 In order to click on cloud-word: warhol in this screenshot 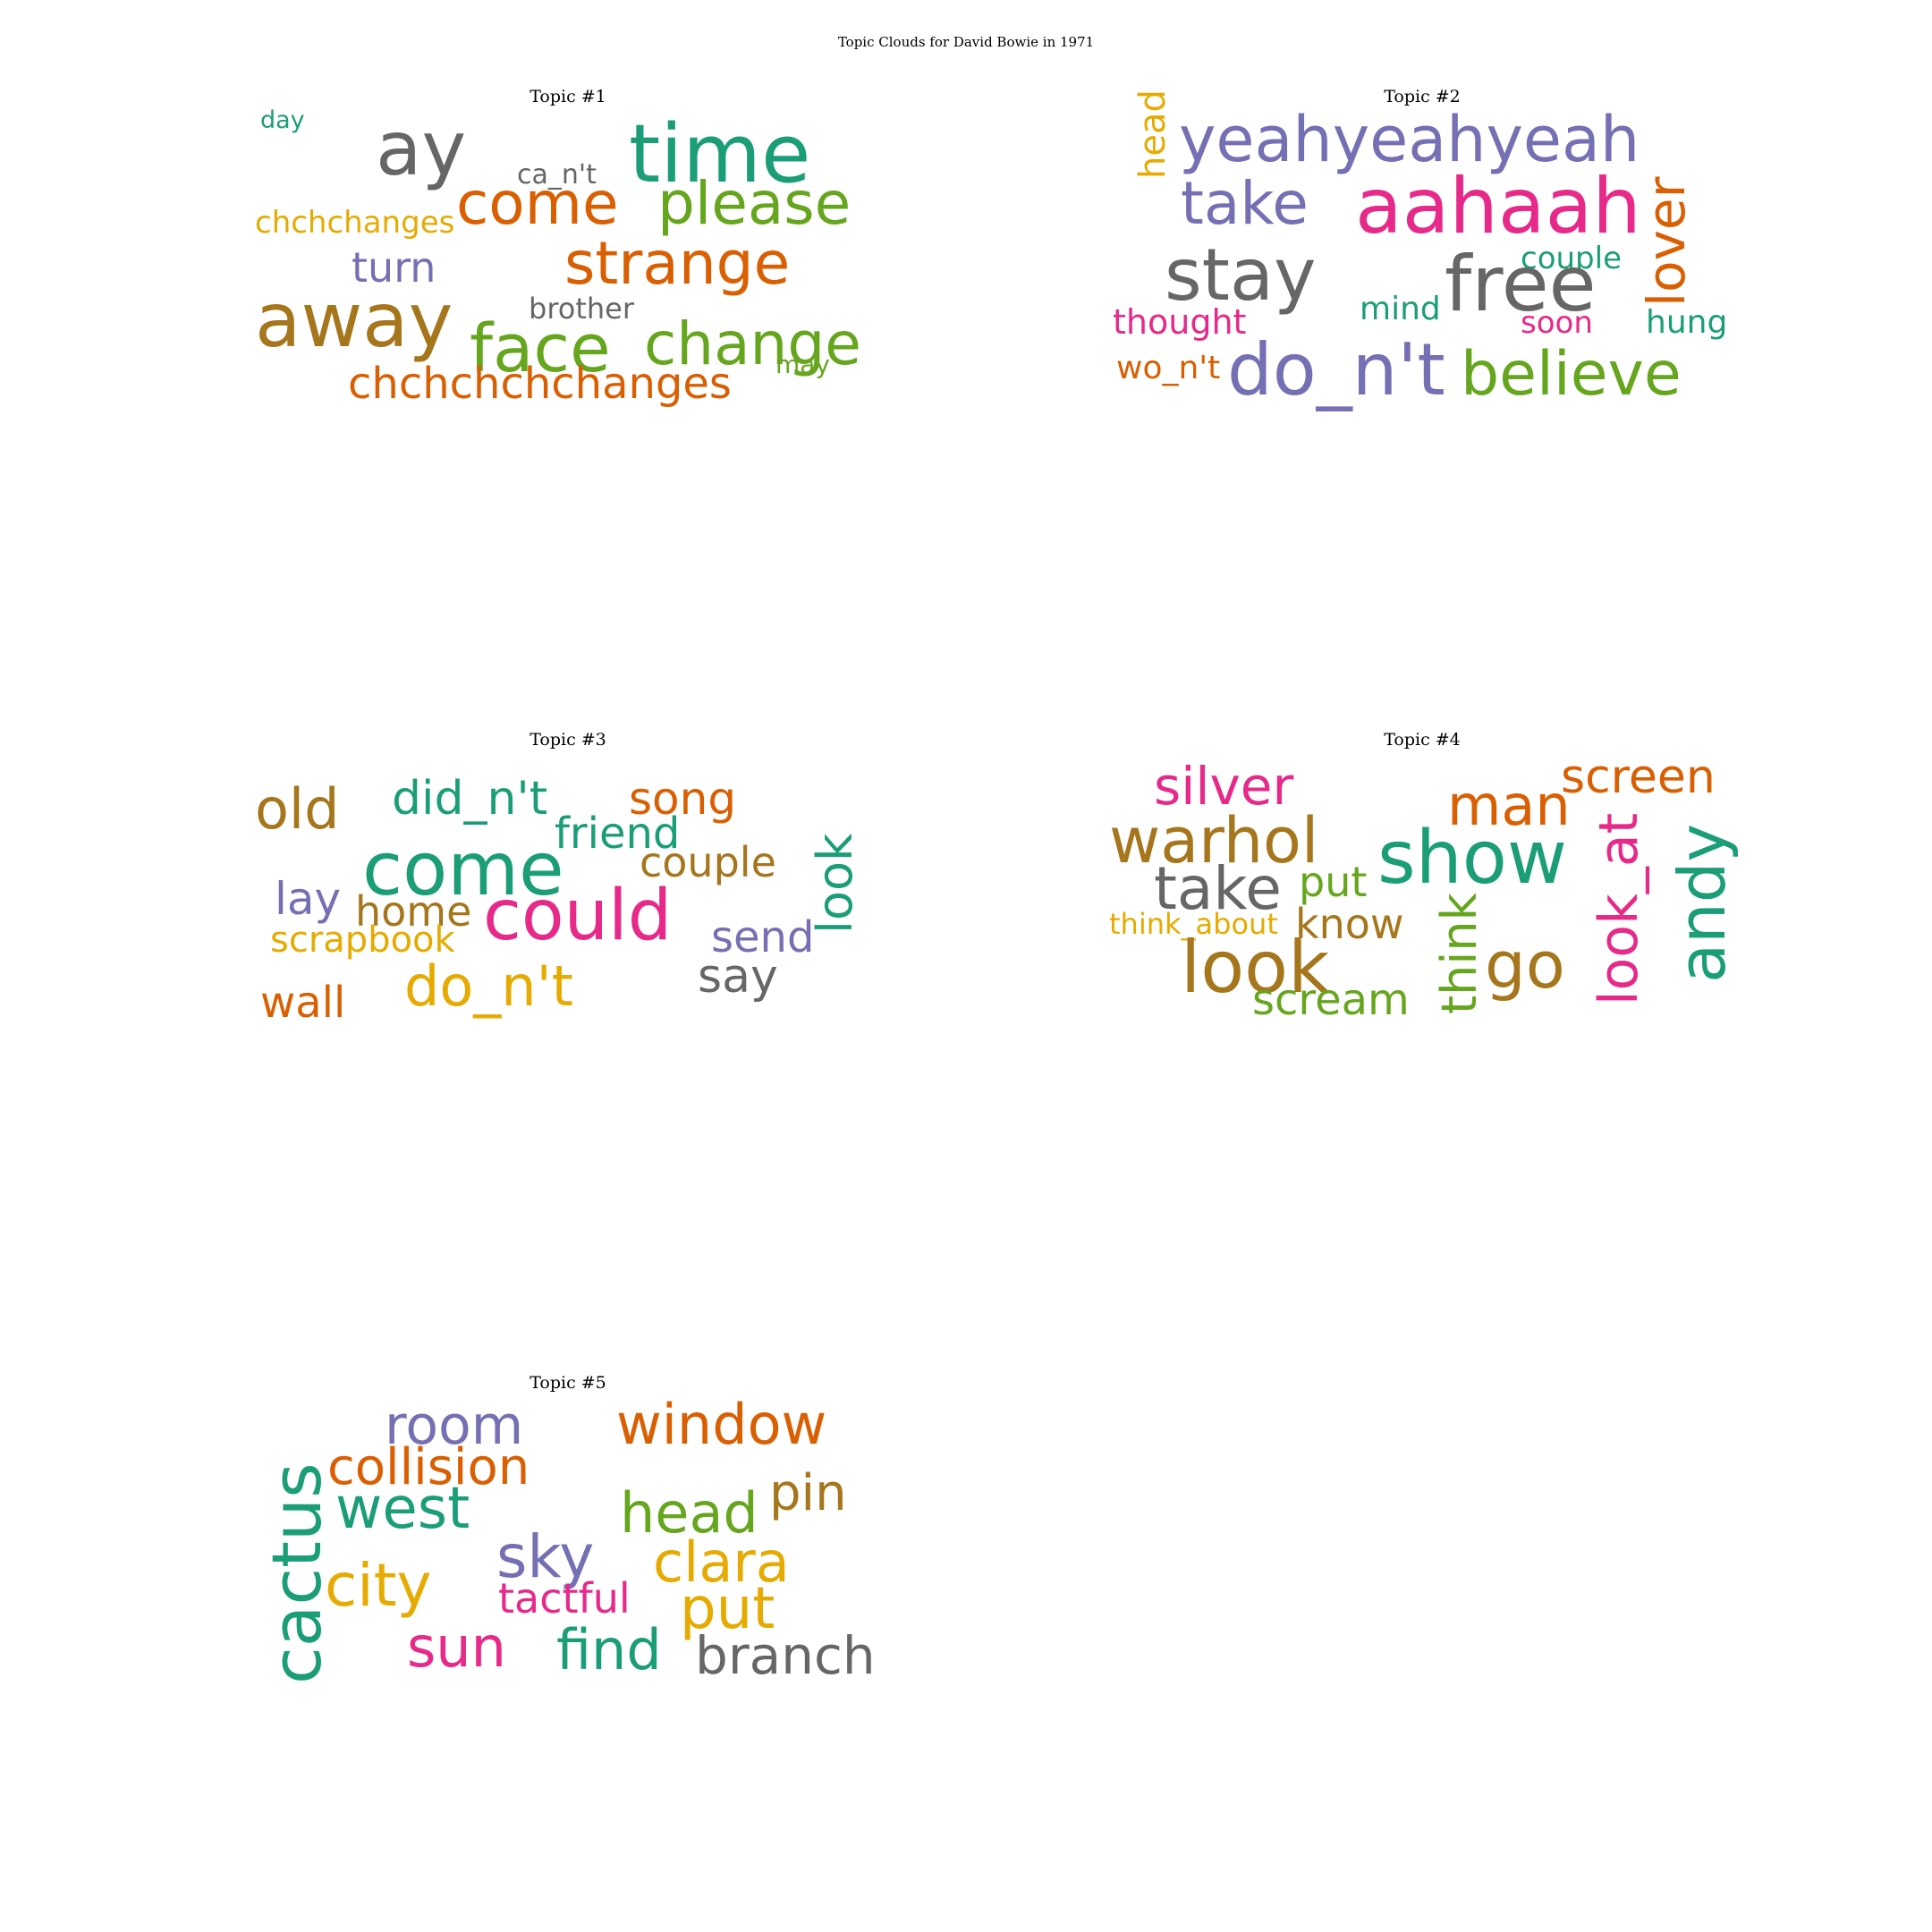, I will do `click(1213, 840)`.